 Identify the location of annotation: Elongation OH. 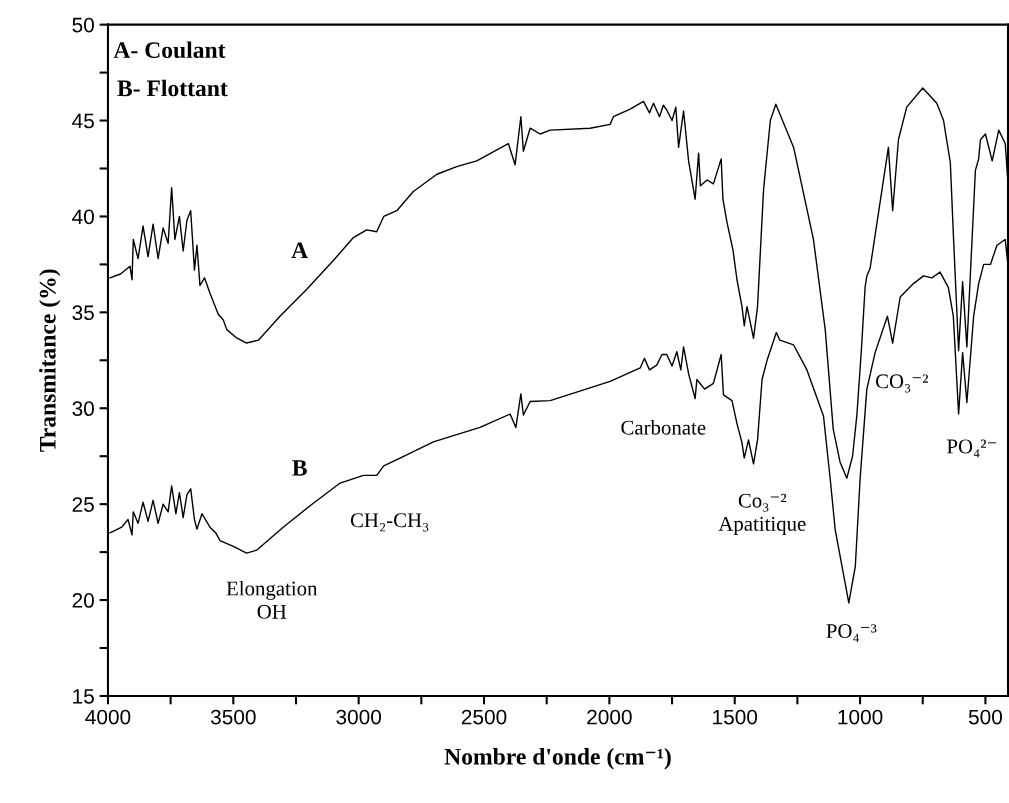
(272, 599).